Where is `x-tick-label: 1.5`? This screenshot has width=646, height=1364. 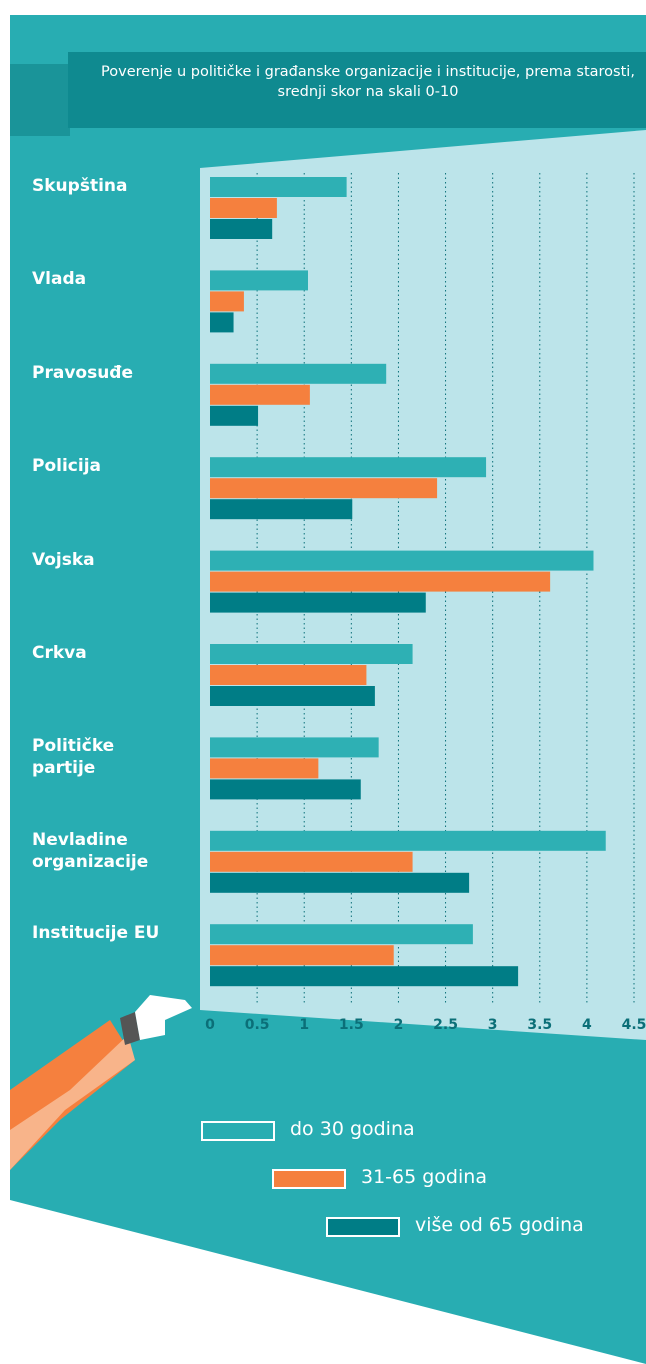
x-tick-label: 1.5 is located at coordinates (351, 1025).